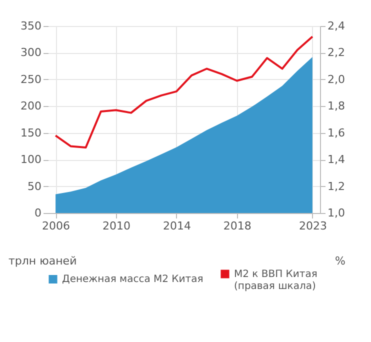 The image size is (371, 342). I want to click on y2-tick-label: 2,0, so click(336, 79).